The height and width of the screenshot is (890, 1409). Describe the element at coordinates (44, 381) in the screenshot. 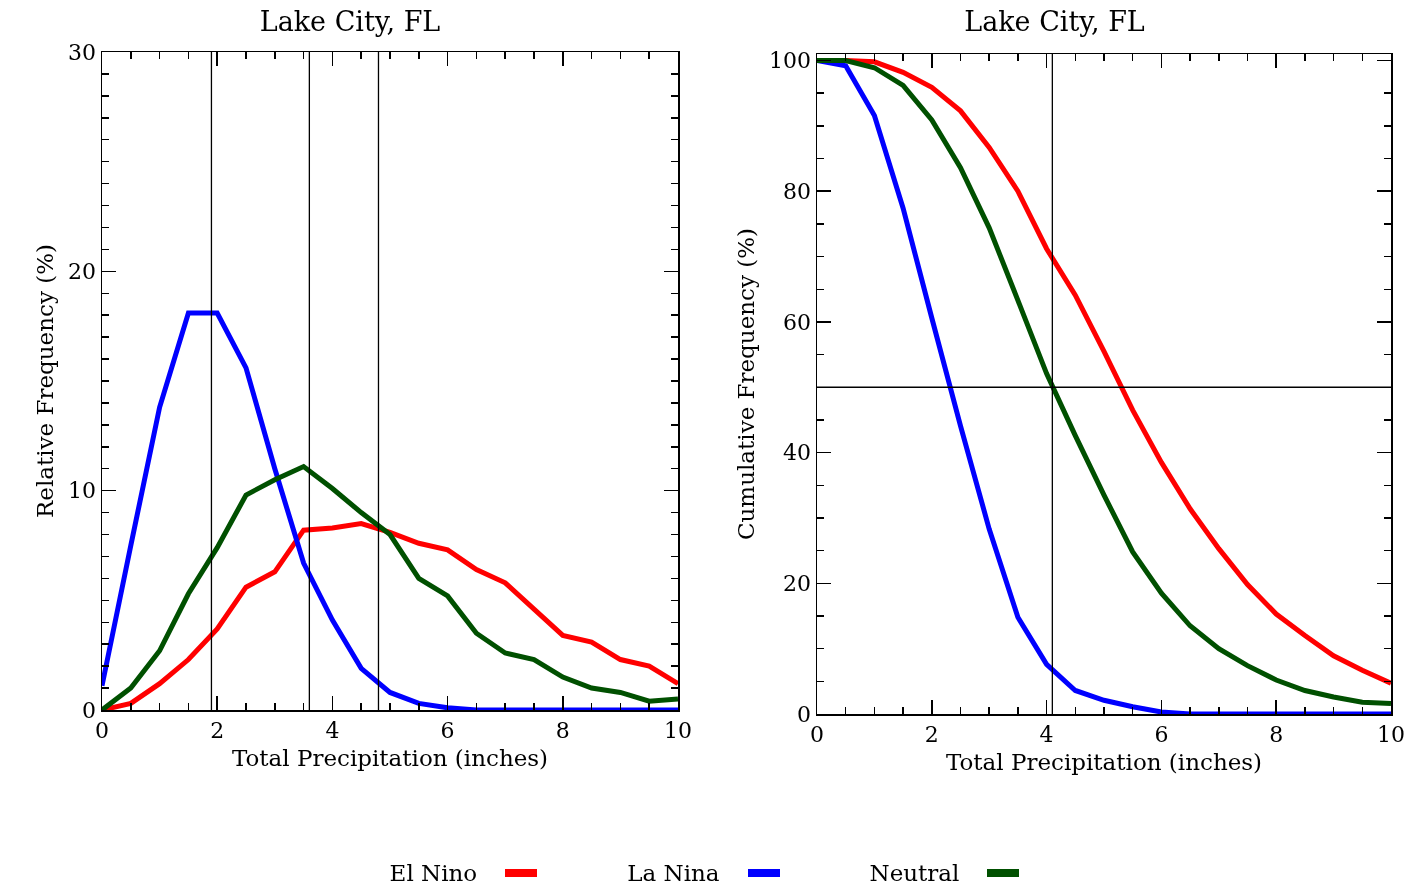

I see `y-axis-title: Relative Frequency (%)` at that location.